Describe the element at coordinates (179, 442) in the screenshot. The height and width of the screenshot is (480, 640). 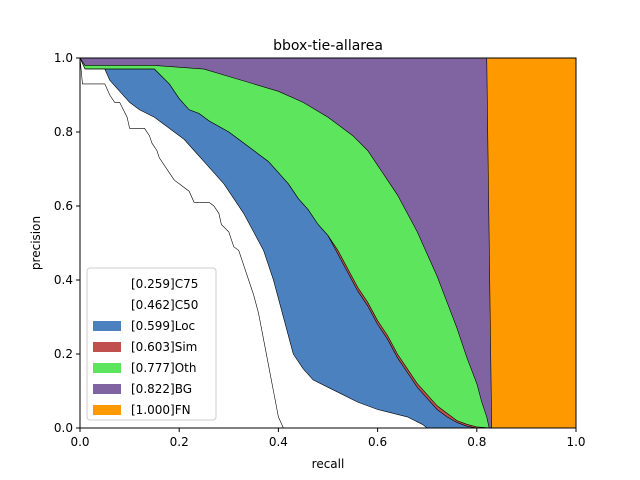
I see `x-tick-label: 0.2` at that location.